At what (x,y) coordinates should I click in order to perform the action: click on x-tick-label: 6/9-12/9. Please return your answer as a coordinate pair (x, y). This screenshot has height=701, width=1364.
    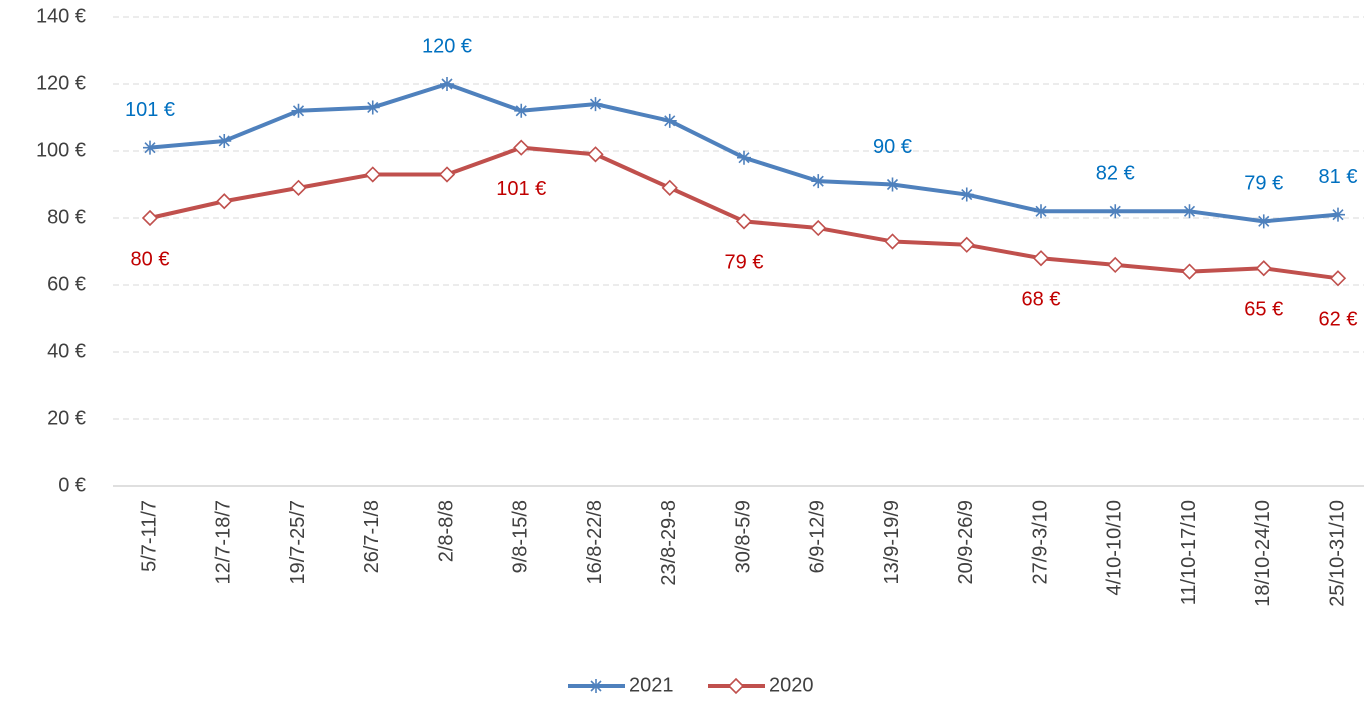
    Looking at the image, I should click on (818, 536).